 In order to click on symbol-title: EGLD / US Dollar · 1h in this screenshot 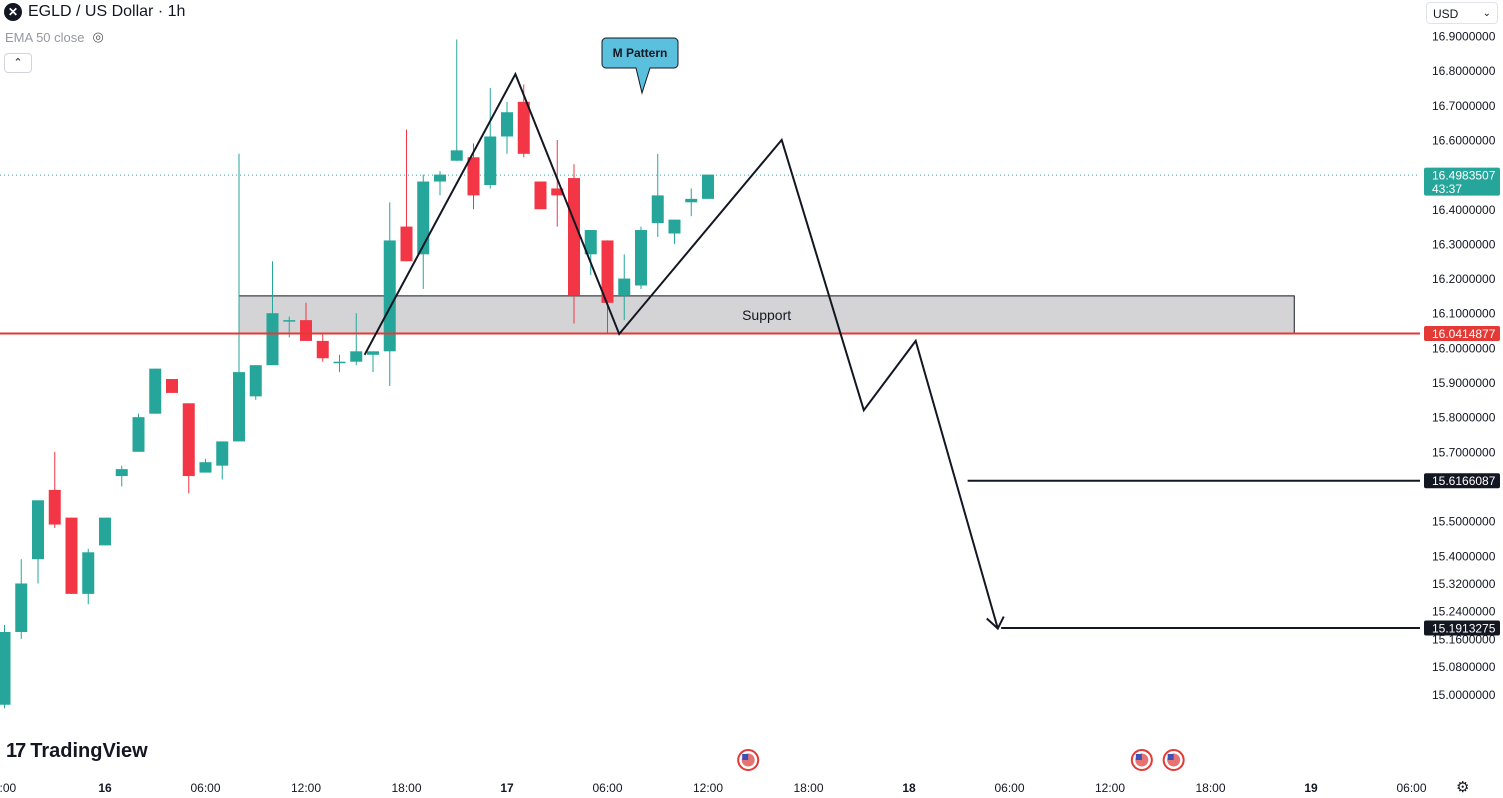, I will do `click(107, 11)`.